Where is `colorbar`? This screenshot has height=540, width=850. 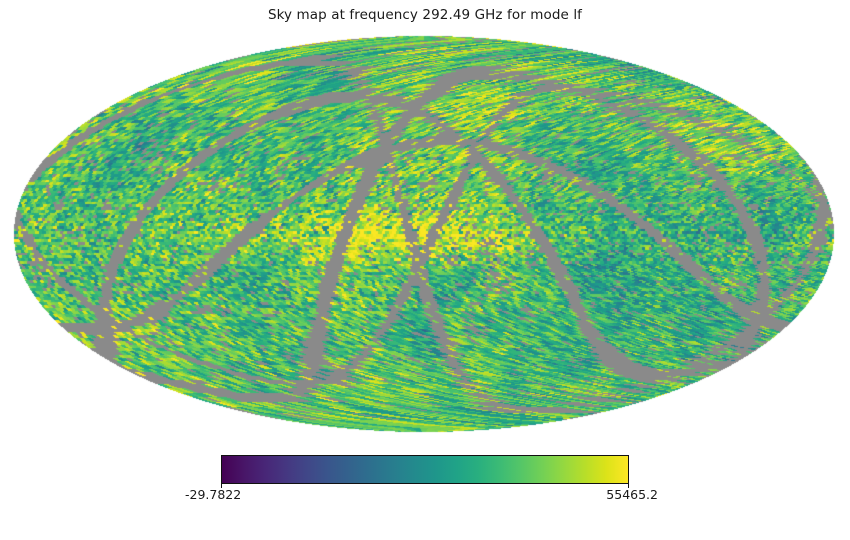 colorbar is located at coordinates (425, 471).